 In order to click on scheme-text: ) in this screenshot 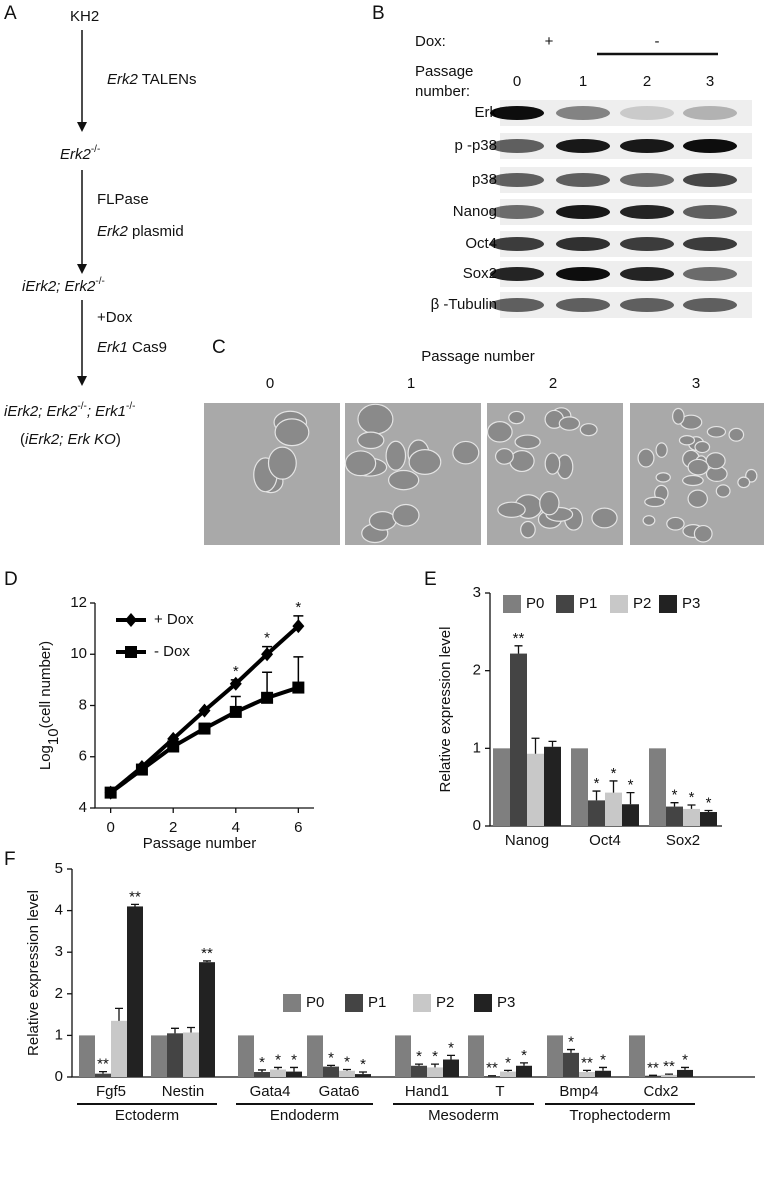, I will do `click(118, 439)`.